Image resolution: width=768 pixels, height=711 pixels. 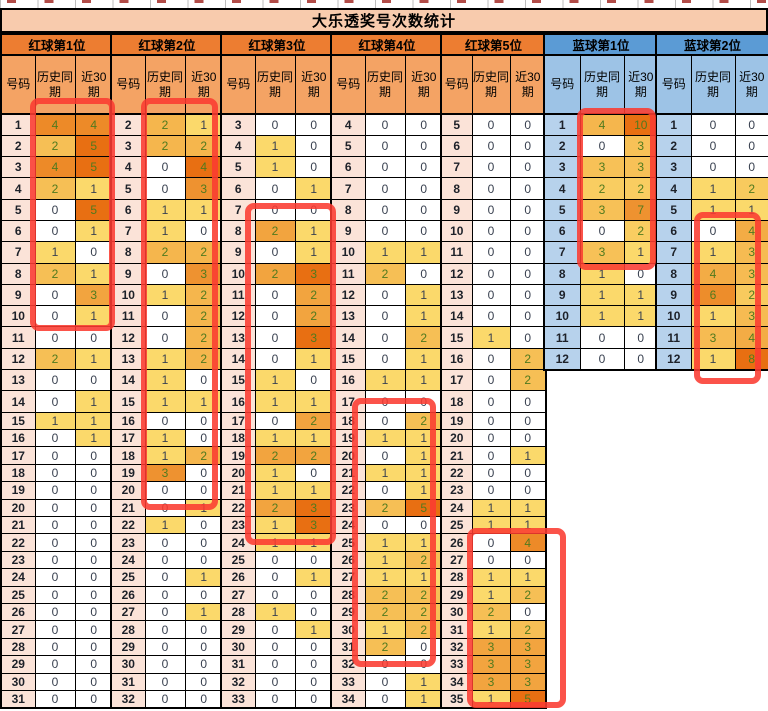 I want to click on number-cell: 30, so click(x=456, y=612).